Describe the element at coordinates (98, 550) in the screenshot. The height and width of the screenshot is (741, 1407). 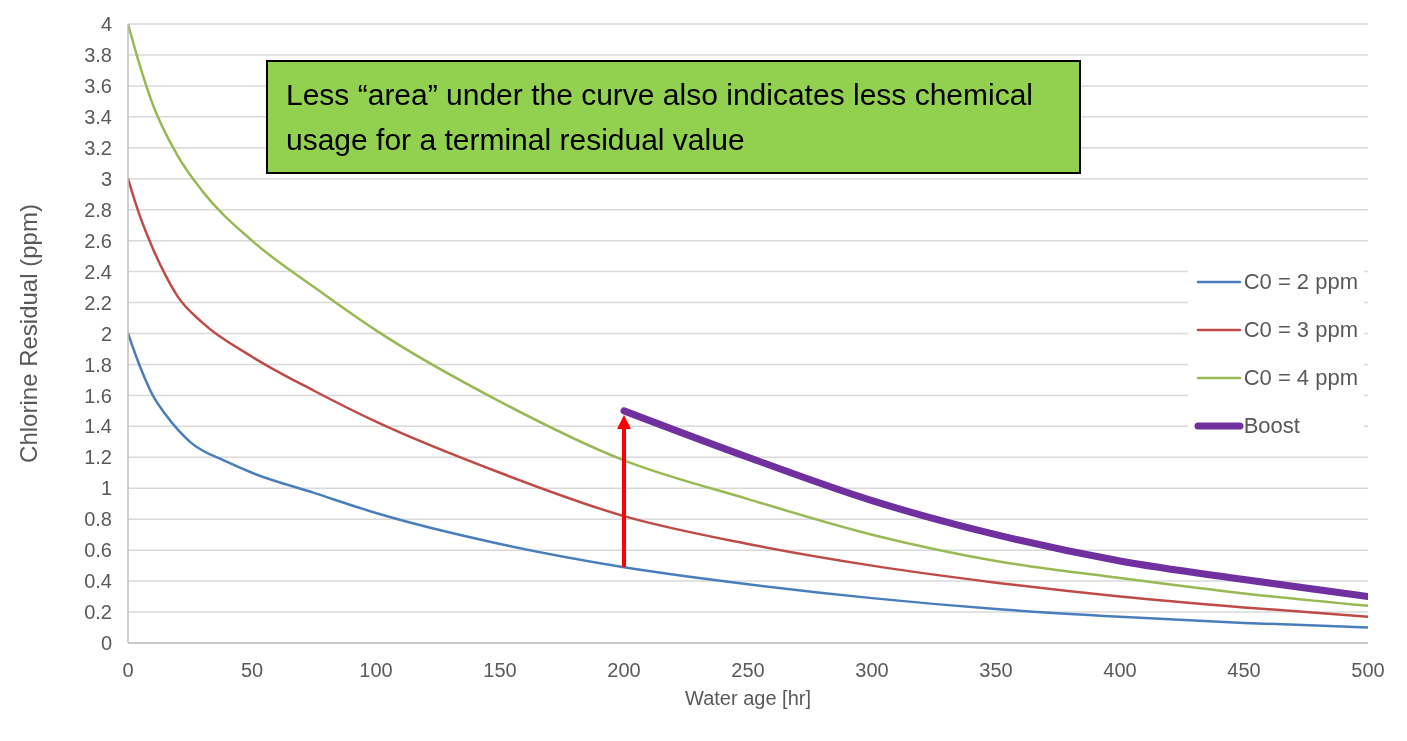
I see `y-tick-label: 0.6` at that location.